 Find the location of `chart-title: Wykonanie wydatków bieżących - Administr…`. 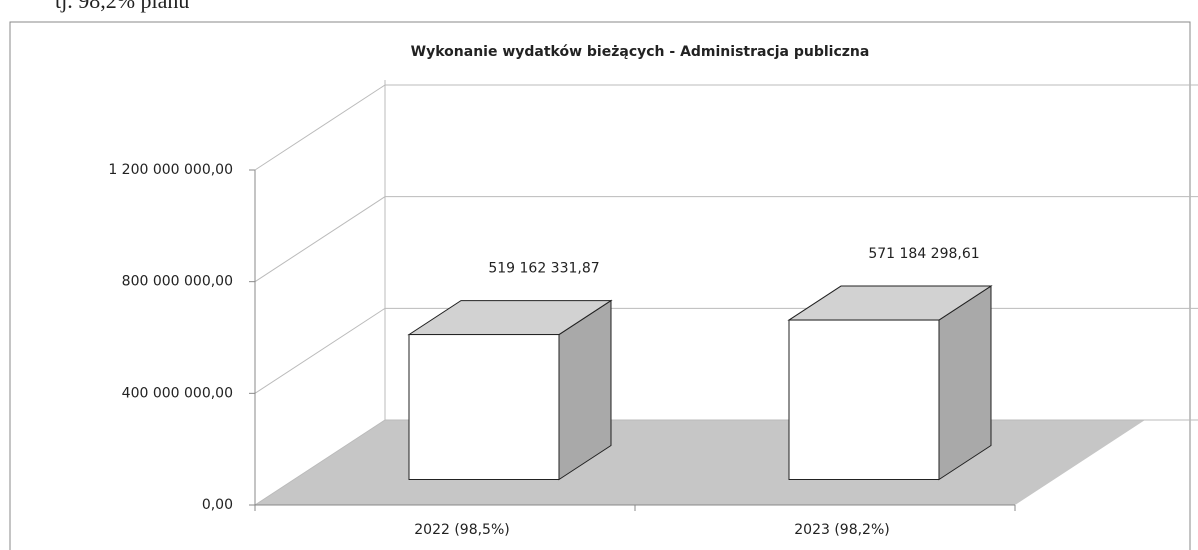

chart-title: Wykonanie wydatków bieżących - Administr… is located at coordinates (640, 52).